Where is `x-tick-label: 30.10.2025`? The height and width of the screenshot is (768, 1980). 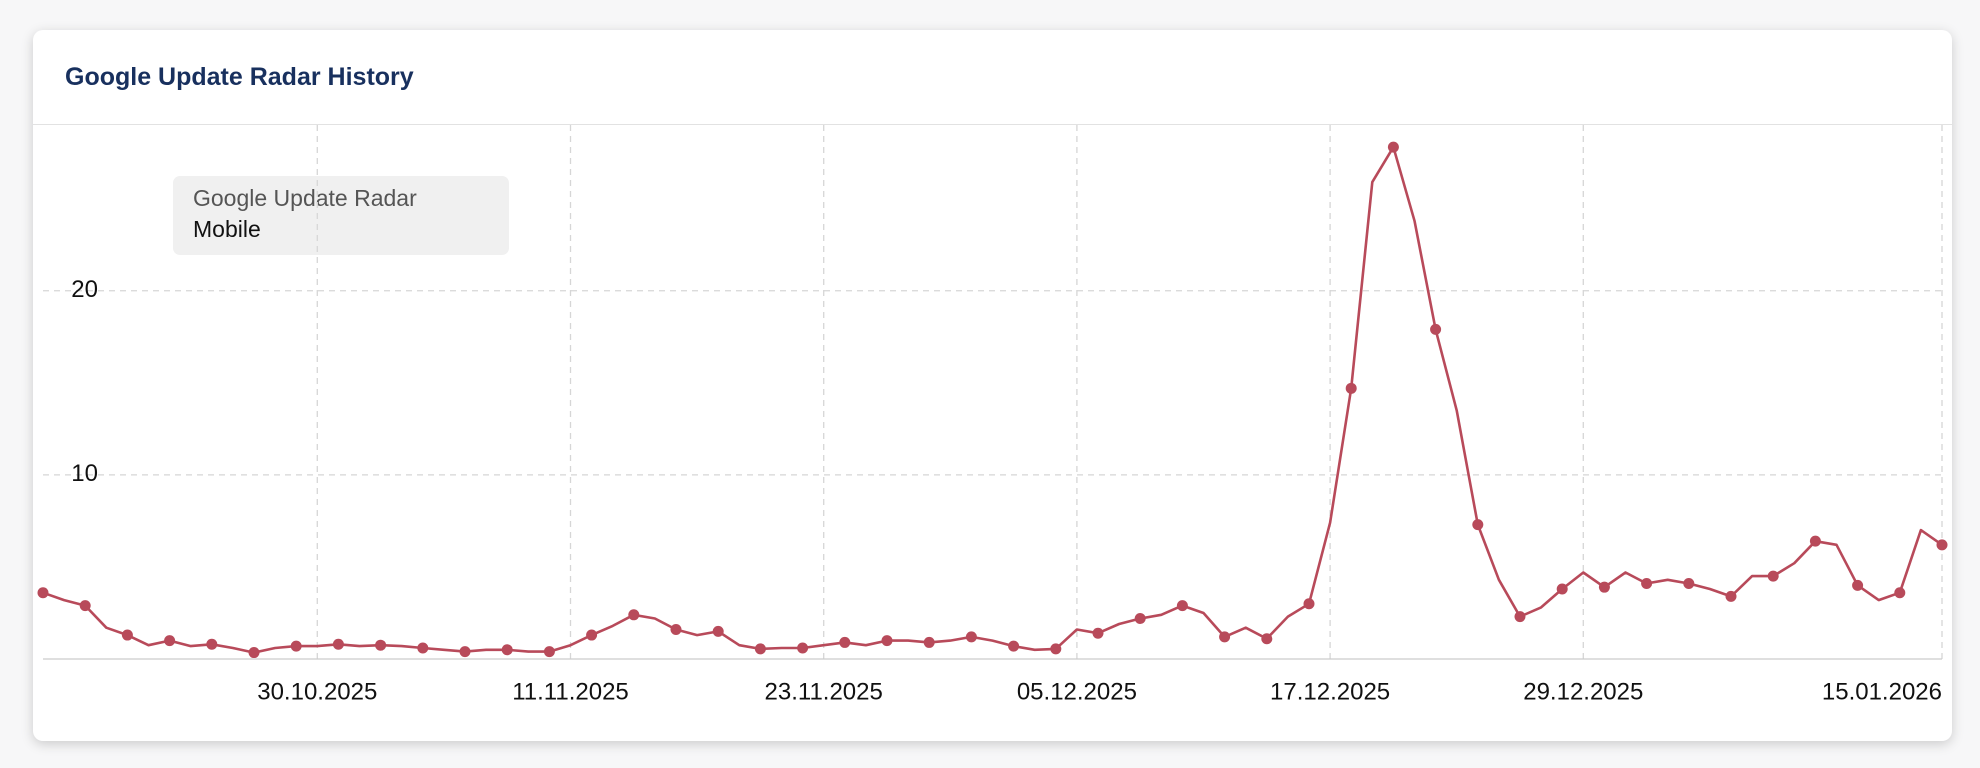 x-tick-label: 30.10.2025 is located at coordinates (317, 691).